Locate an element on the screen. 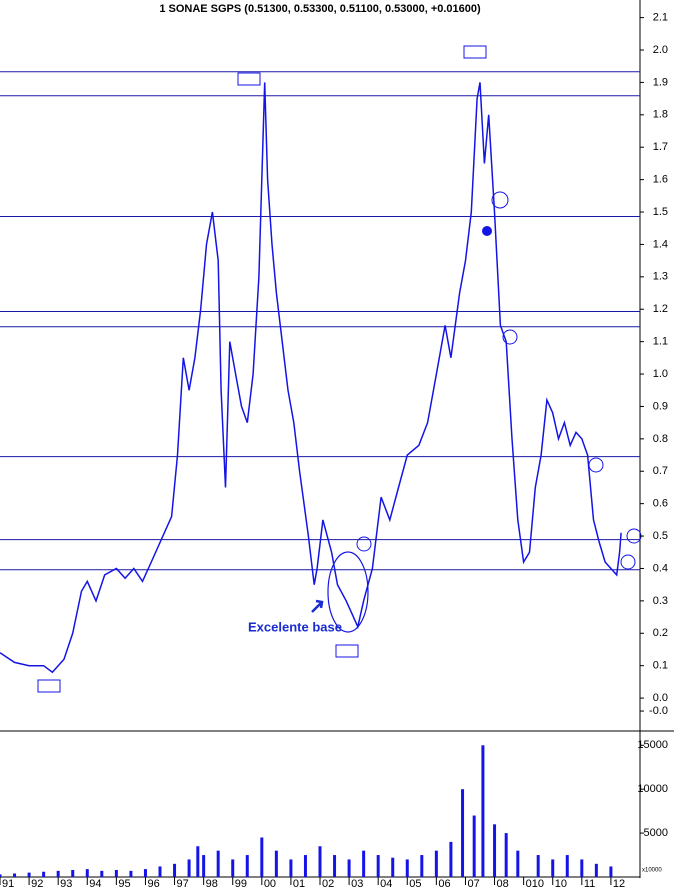 The image size is (674, 891). x-tick-label: 96 is located at coordinates (153, 884).